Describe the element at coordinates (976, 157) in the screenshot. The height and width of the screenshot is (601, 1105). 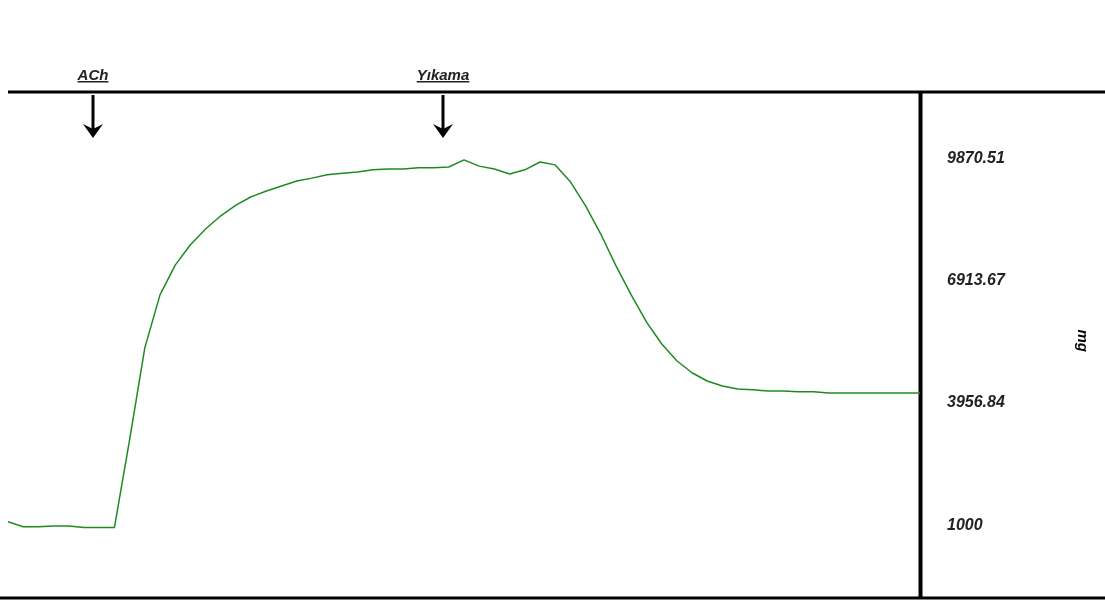
I see `y-tick-label: 9870.51` at that location.